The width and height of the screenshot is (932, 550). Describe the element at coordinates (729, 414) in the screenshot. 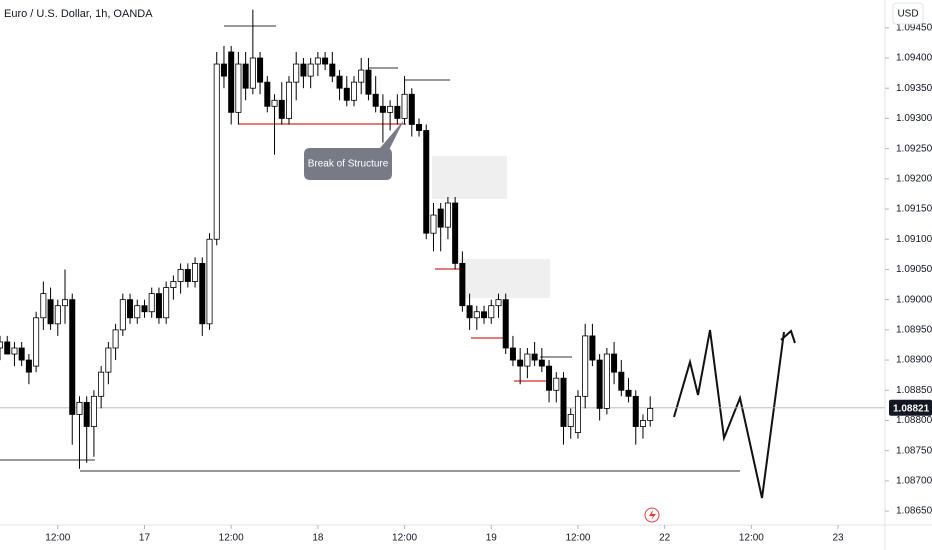

I see `projection` at that location.